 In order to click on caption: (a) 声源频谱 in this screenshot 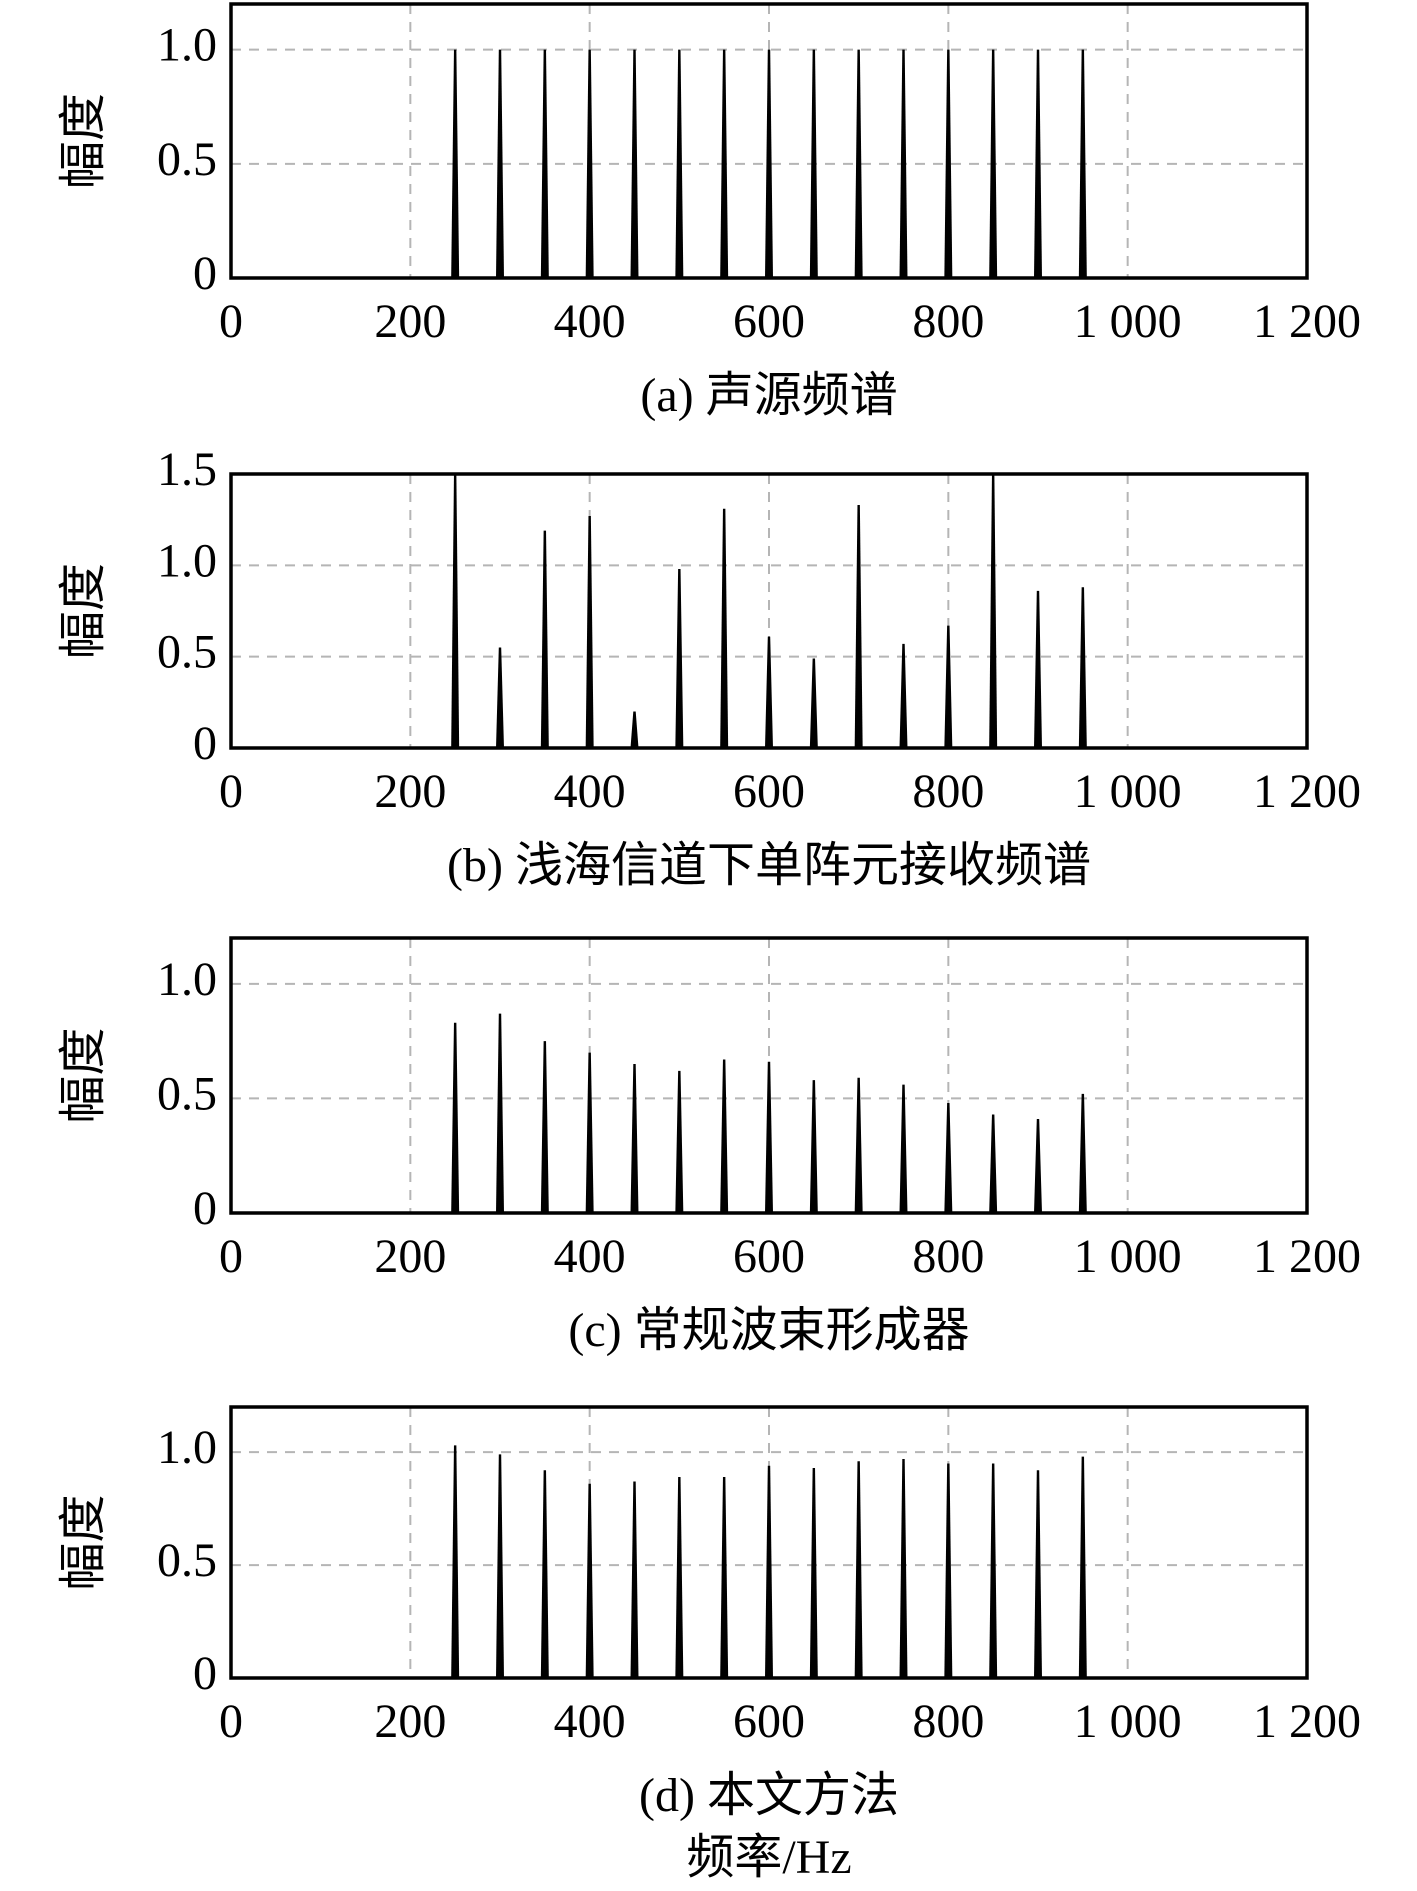, I will do `click(768, 395)`.